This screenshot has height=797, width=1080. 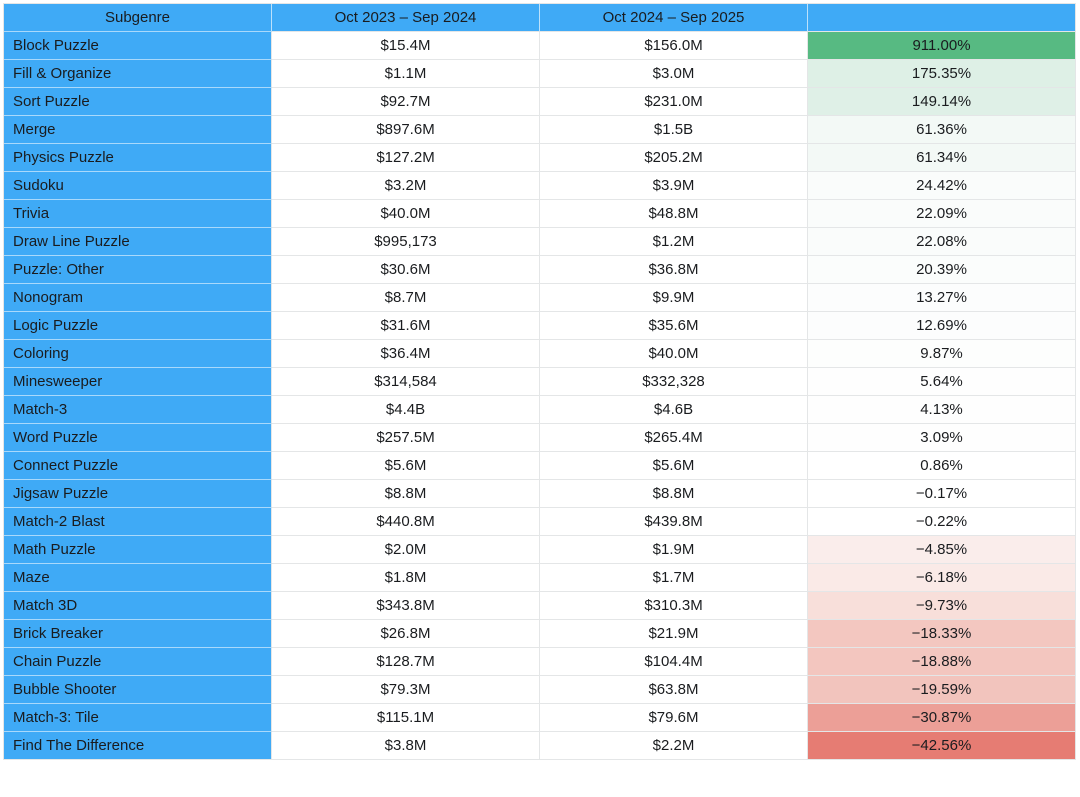 What do you see at coordinates (406, 634) in the screenshot?
I see `revenue-period1-cell: $26.8M` at bounding box center [406, 634].